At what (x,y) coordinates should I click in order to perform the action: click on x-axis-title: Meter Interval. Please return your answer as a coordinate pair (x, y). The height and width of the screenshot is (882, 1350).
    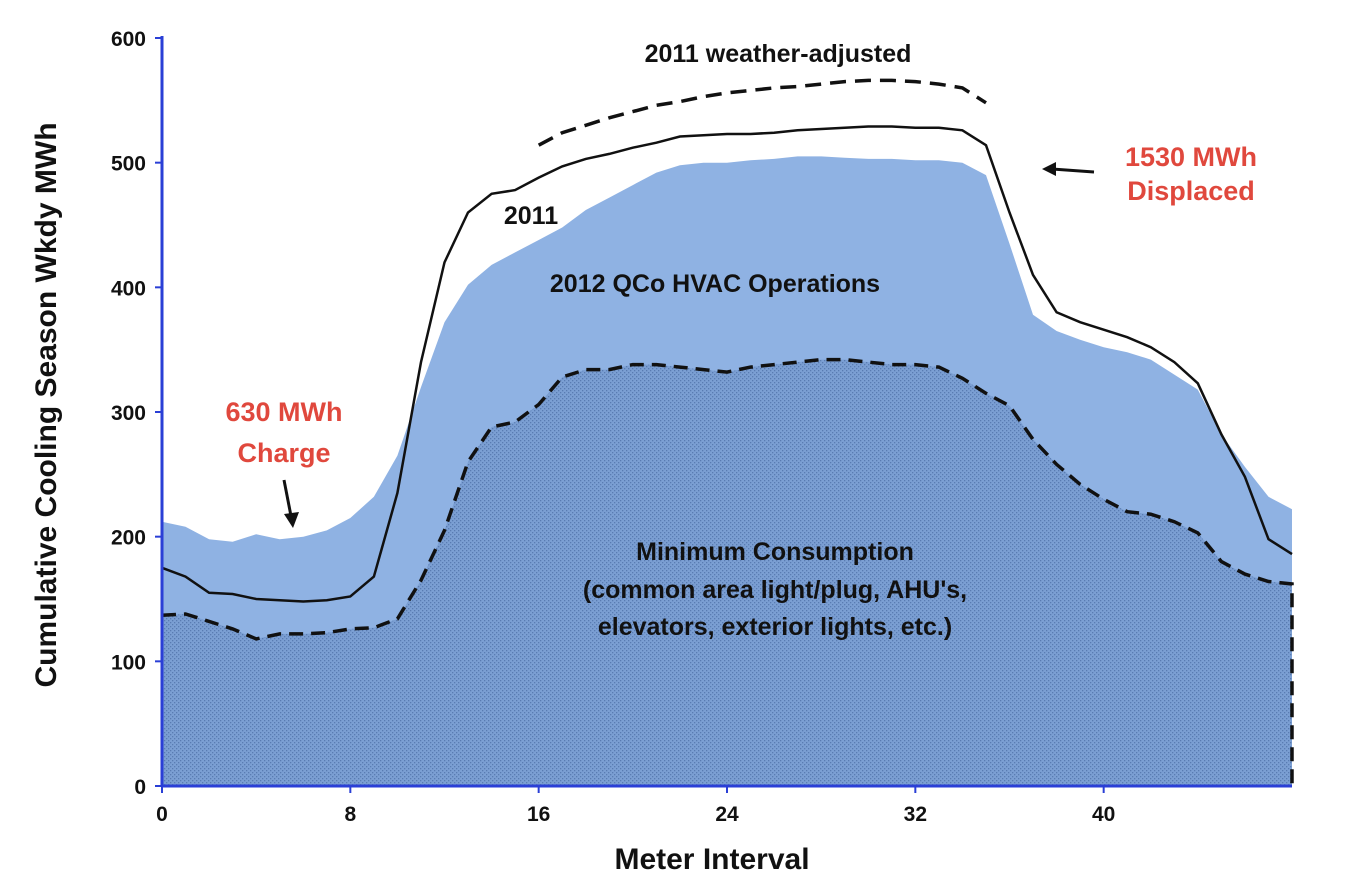
    Looking at the image, I should click on (711, 859).